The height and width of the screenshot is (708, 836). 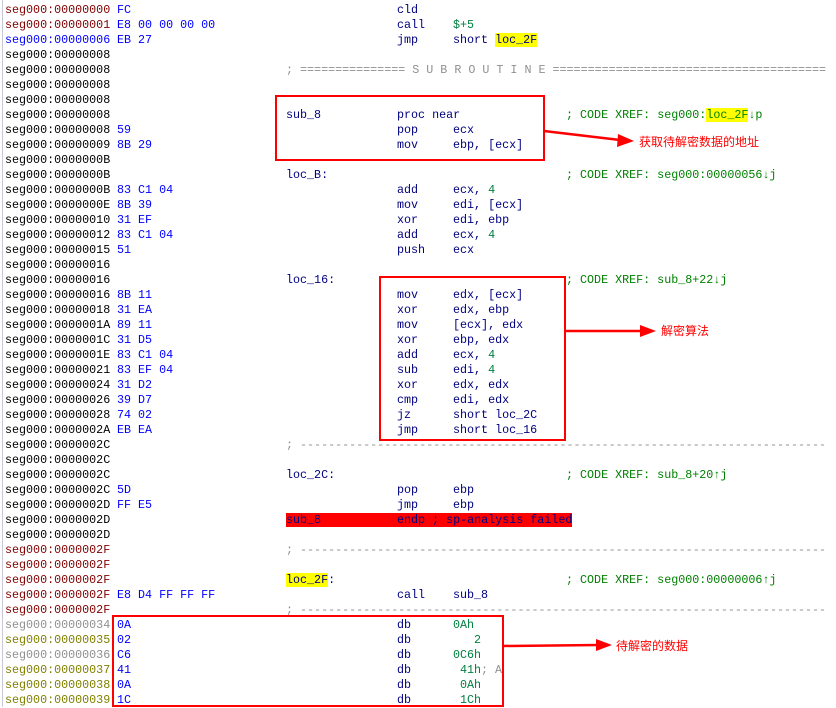 I want to click on address: seg000:0000000E, so click(x=58, y=205).